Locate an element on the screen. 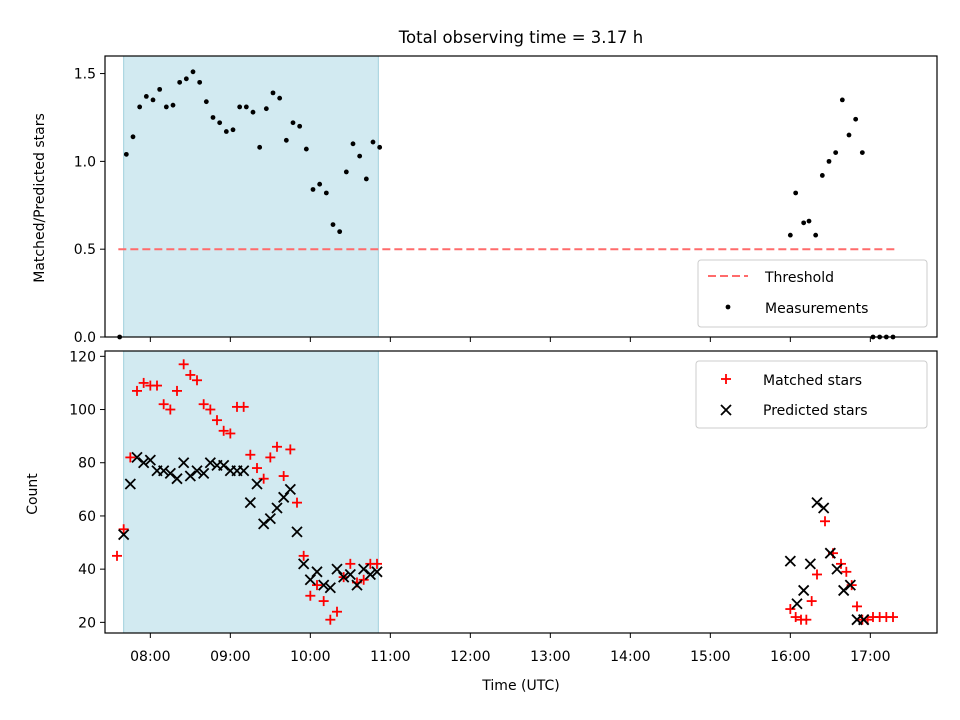 This screenshot has height=720, width=960. bottom-y-tick-label: 40 is located at coordinates (87, 570).